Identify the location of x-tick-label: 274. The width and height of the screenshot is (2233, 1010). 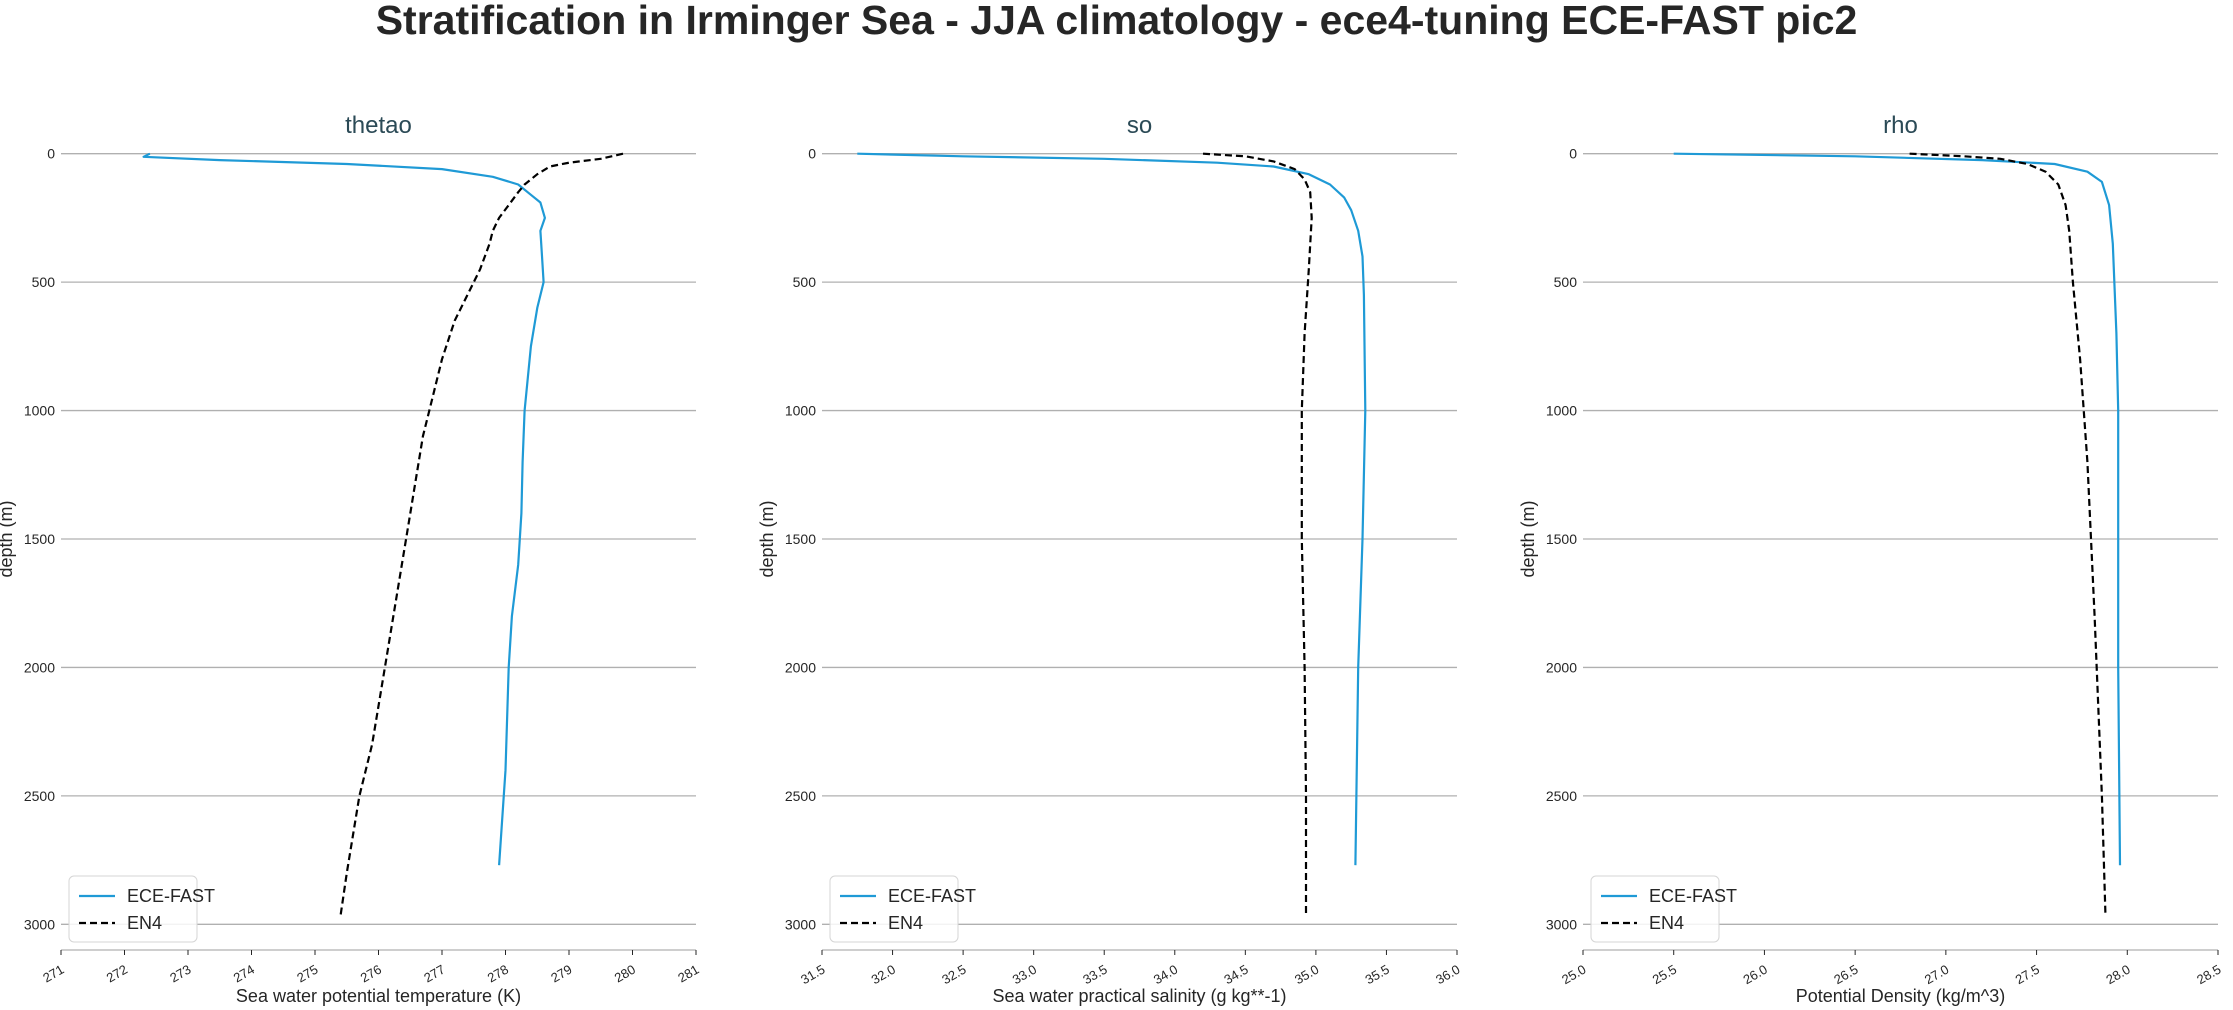
(244, 974).